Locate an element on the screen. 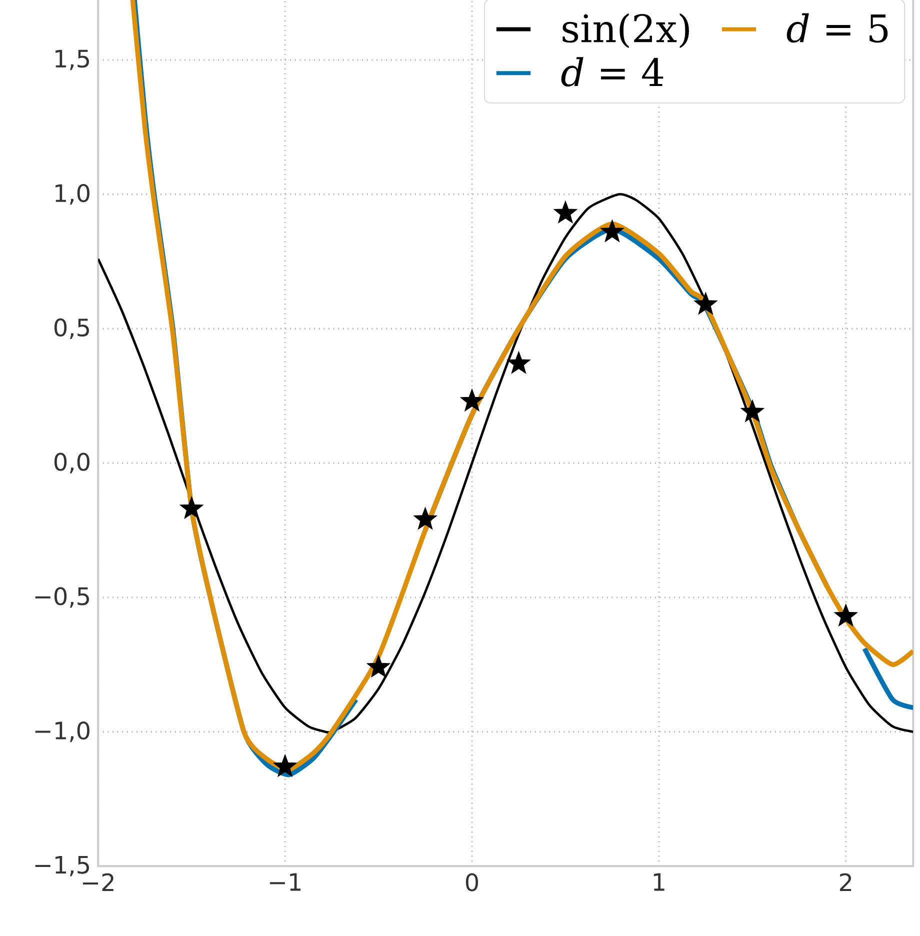  y-tick-label: 1,0 is located at coordinates (73, 194).